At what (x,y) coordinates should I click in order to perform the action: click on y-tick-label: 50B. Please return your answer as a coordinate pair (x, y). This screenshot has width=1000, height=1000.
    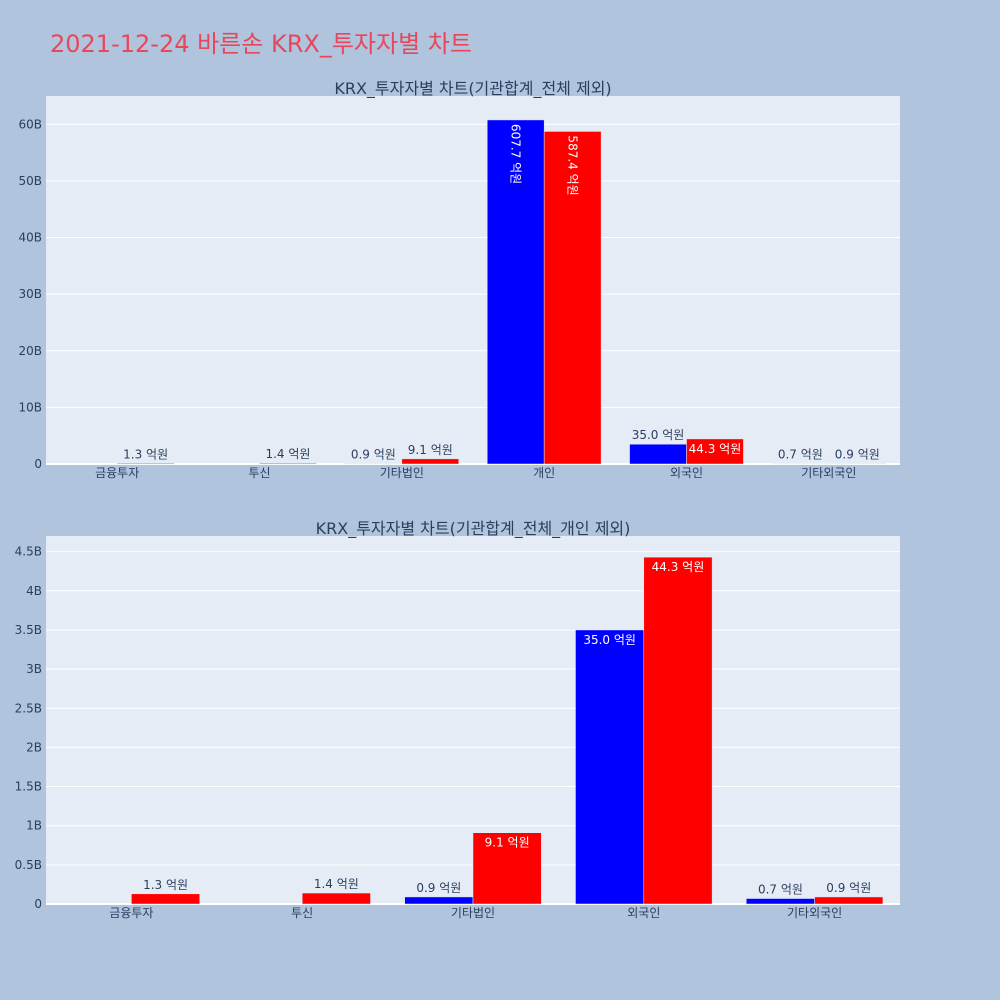
    Looking at the image, I should click on (30, 181).